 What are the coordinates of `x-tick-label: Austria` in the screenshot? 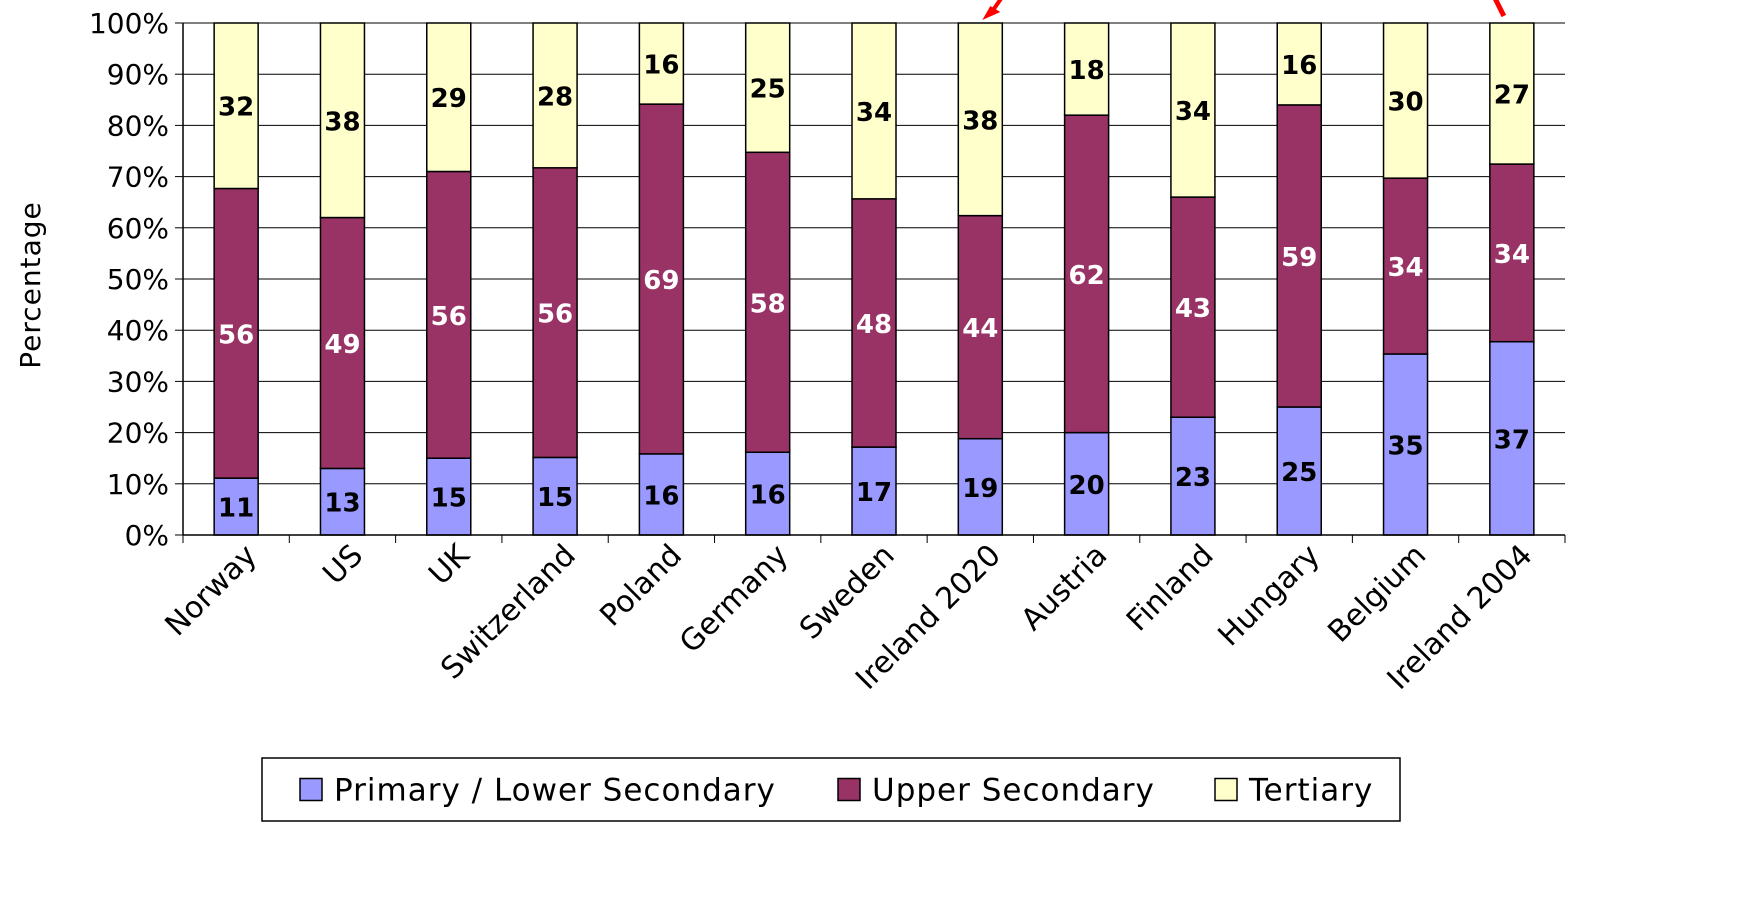 It's located at (1065, 588).